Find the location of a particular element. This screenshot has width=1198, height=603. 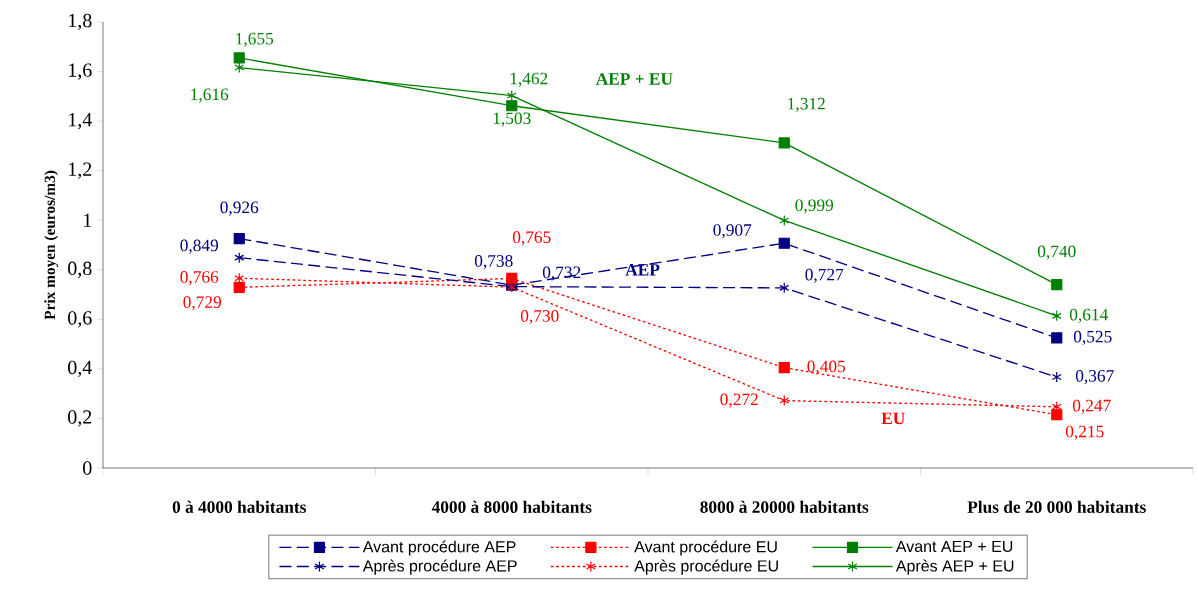

data-label: 0,926 is located at coordinates (239, 208).